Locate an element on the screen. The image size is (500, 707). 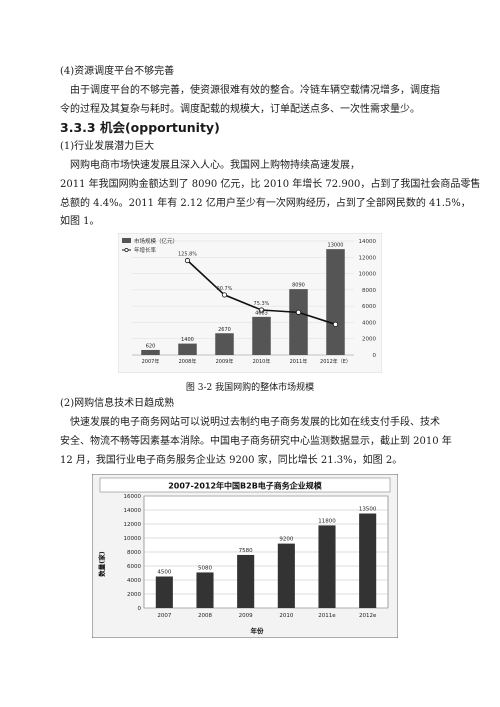
chart-title-box is located at coordinates (245, 485).